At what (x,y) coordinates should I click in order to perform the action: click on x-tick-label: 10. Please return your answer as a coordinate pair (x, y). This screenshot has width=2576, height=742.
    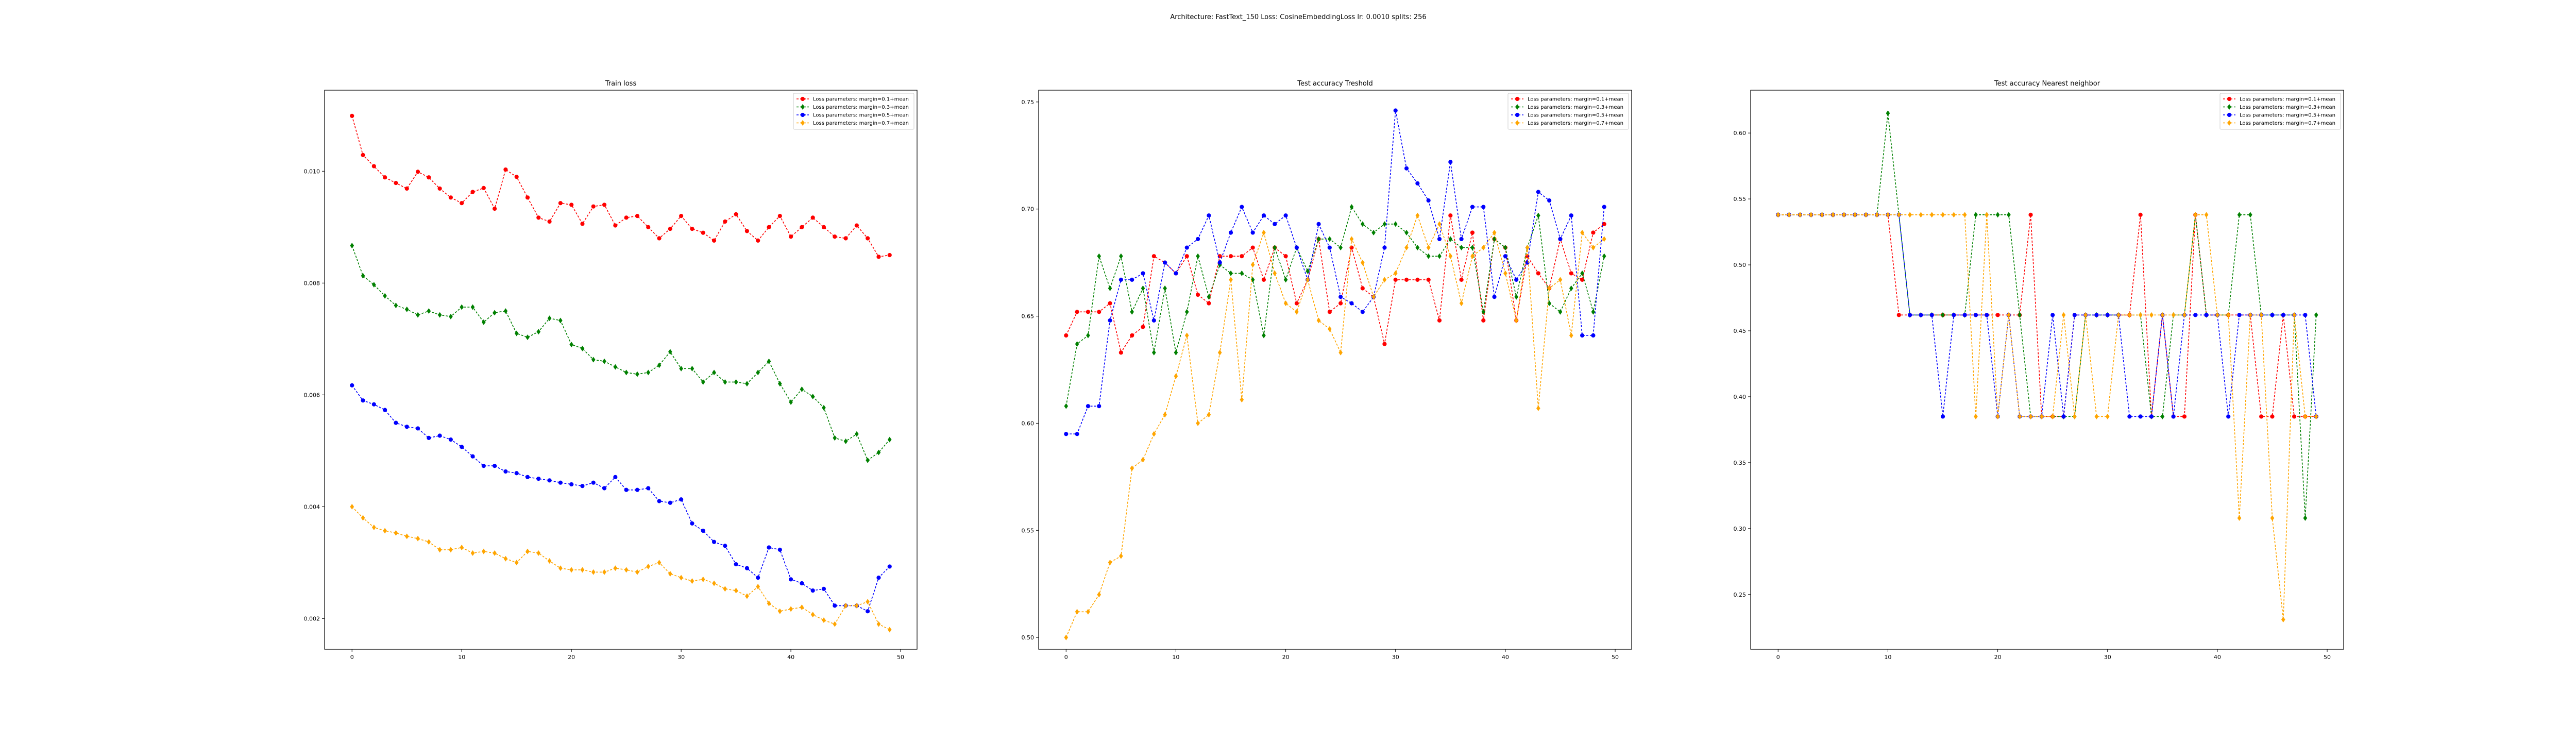
    Looking at the image, I should click on (1887, 657).